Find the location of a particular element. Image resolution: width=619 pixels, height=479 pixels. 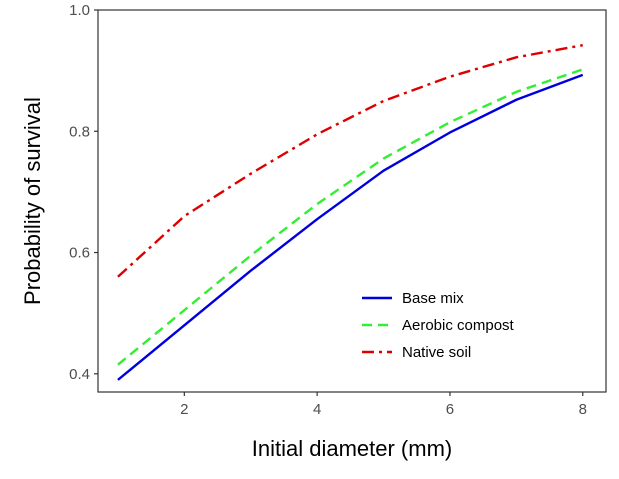

x-tick-label: 8 is located at coordinates (583, 409).